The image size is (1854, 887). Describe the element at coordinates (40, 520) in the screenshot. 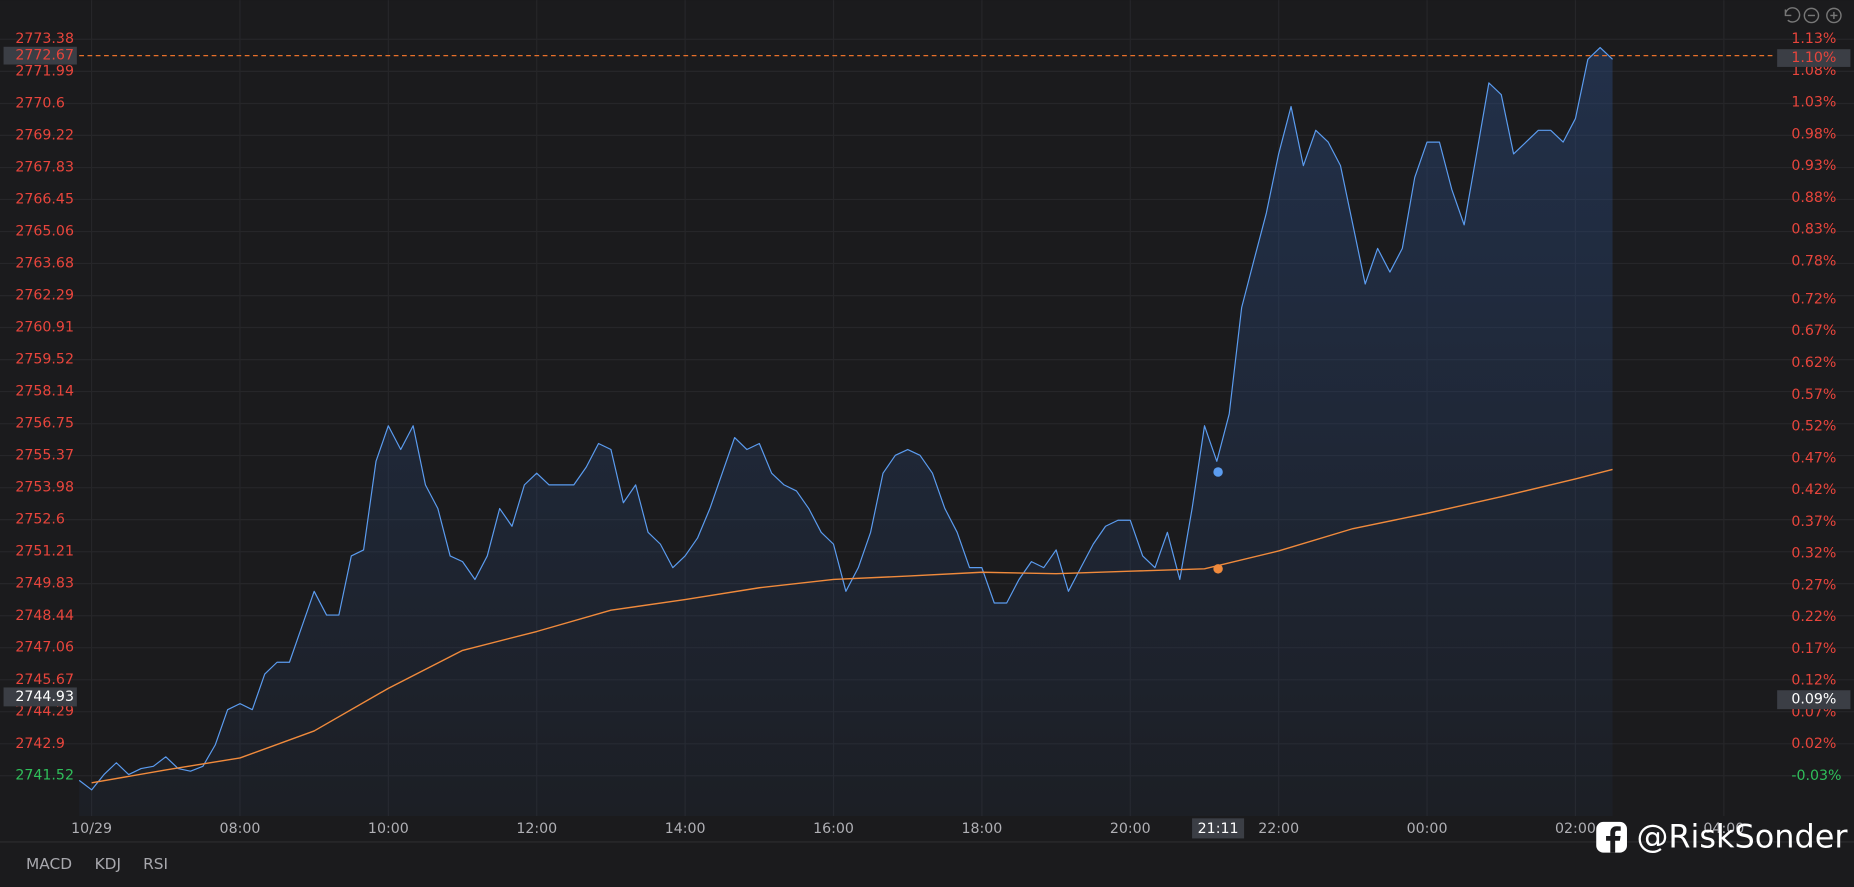

I see `y-tick-label: 2752.6` at that location.